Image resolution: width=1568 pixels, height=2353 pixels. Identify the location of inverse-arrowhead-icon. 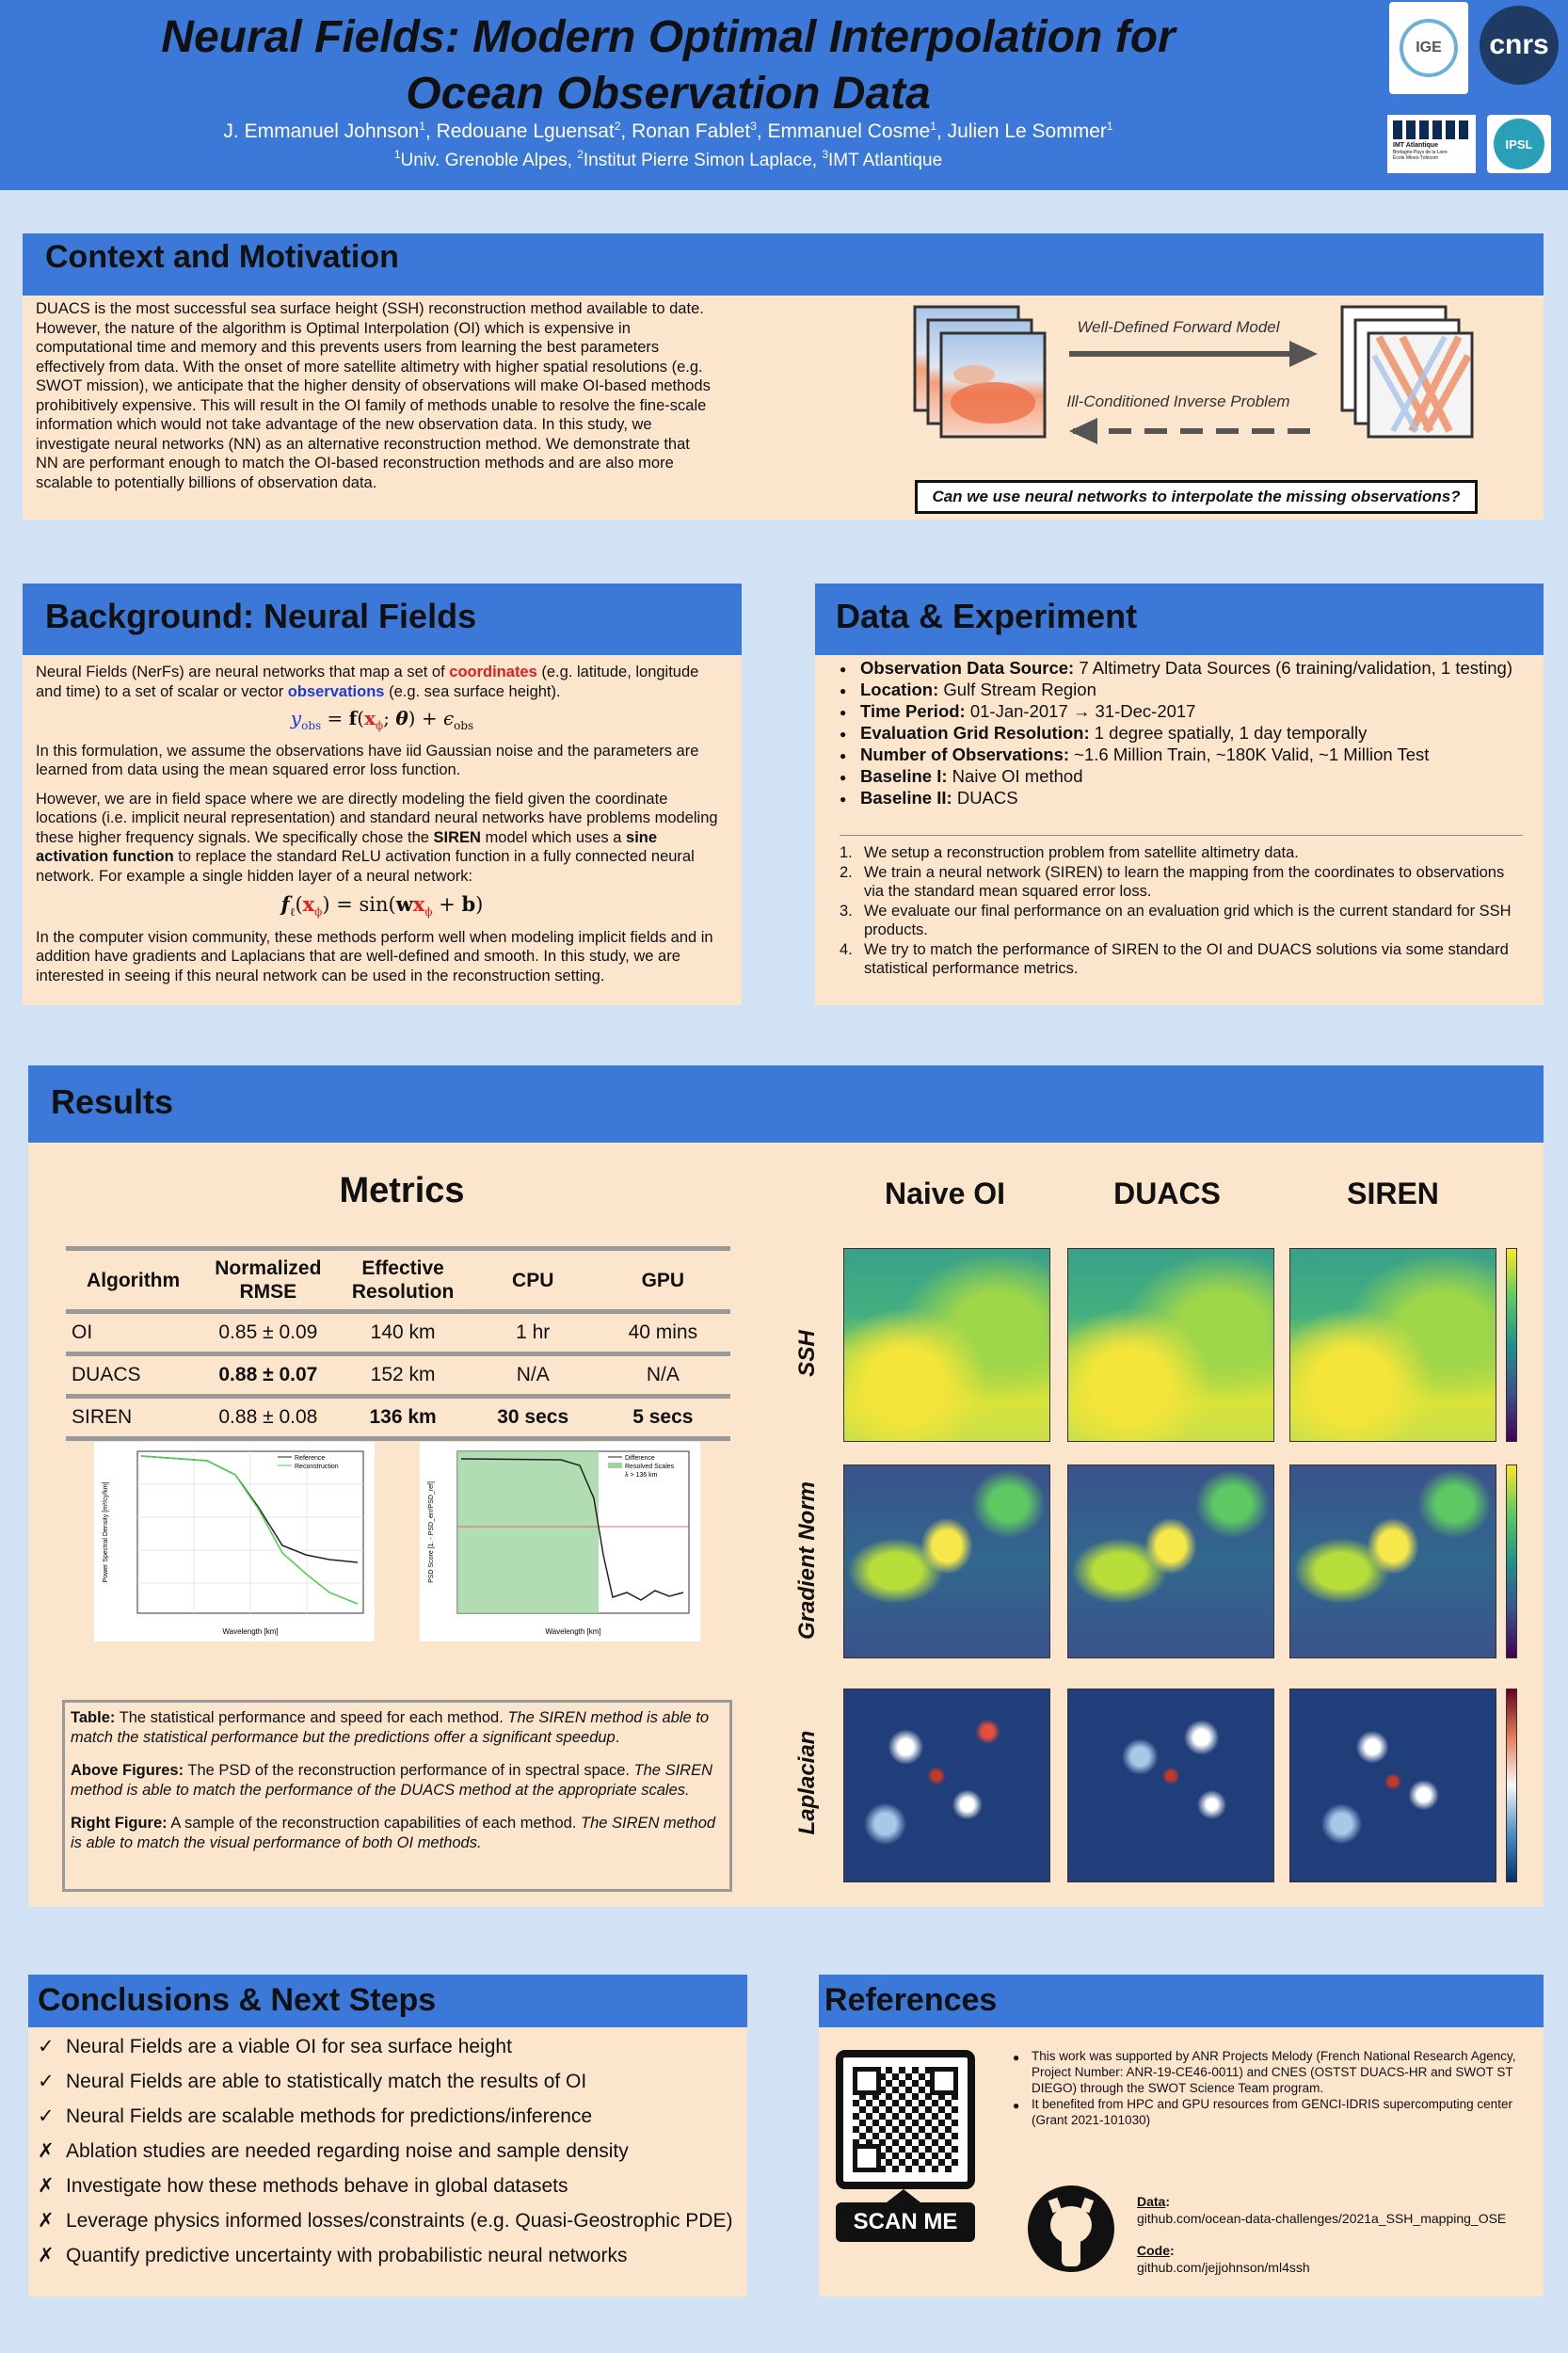
(1083, 431).